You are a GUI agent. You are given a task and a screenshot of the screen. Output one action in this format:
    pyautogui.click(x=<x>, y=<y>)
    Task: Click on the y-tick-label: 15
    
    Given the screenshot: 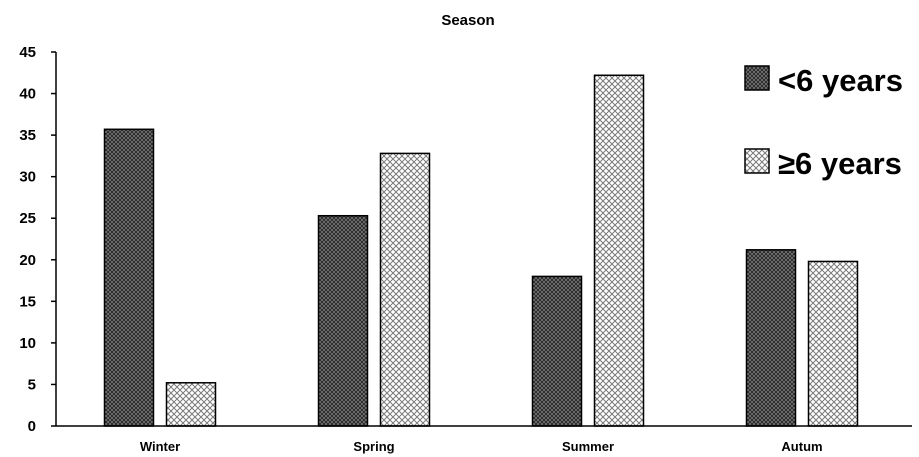 What is the action you would take?
    pyautogui.click(x=27, y=301)
    